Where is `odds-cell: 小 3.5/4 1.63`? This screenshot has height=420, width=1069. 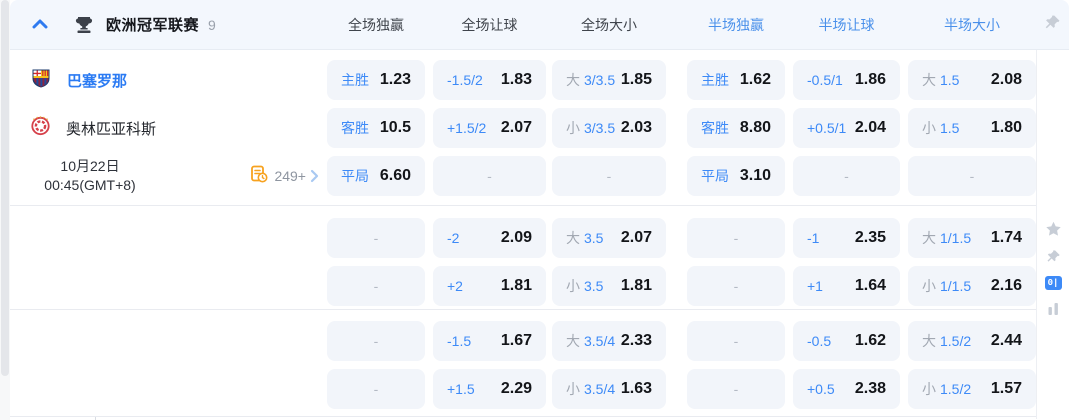 odds-cell: 小 3.5/4 1.63 is located at coordinates (609, 389).